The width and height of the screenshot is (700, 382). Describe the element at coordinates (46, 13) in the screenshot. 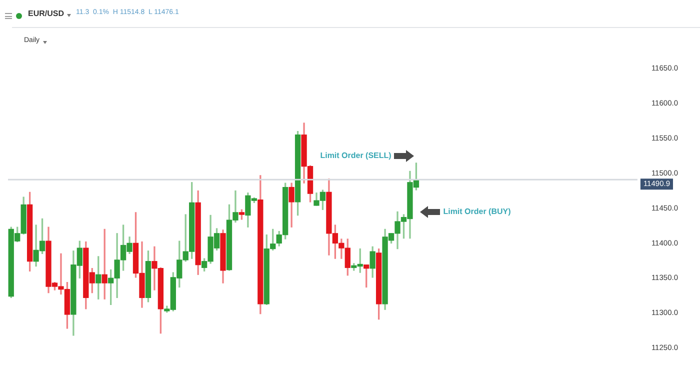

I see `chart-title: EUR/USD` at that location.